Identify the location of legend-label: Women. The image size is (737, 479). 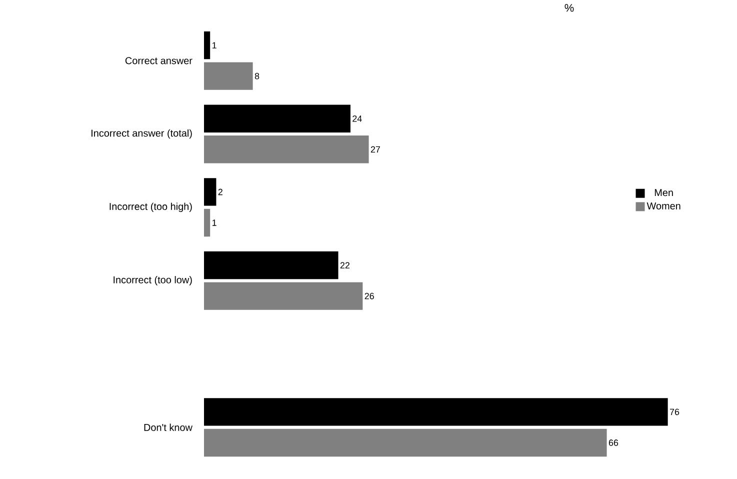
(663, 206).